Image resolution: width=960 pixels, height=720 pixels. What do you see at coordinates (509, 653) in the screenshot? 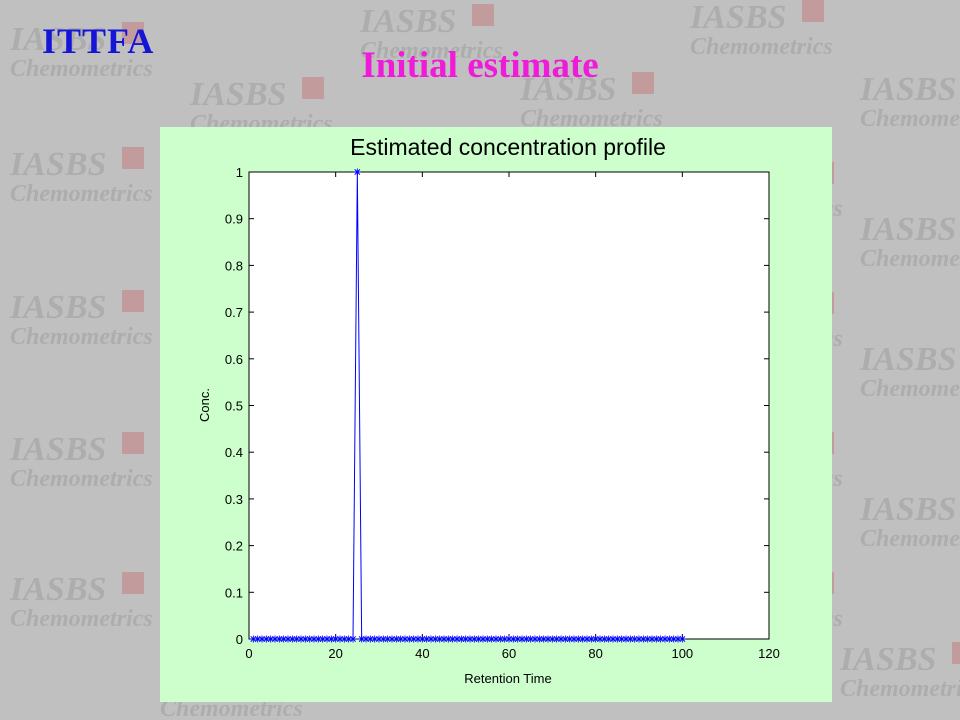
I see `x-tick-label: 60` at bounding box center [509, 653].